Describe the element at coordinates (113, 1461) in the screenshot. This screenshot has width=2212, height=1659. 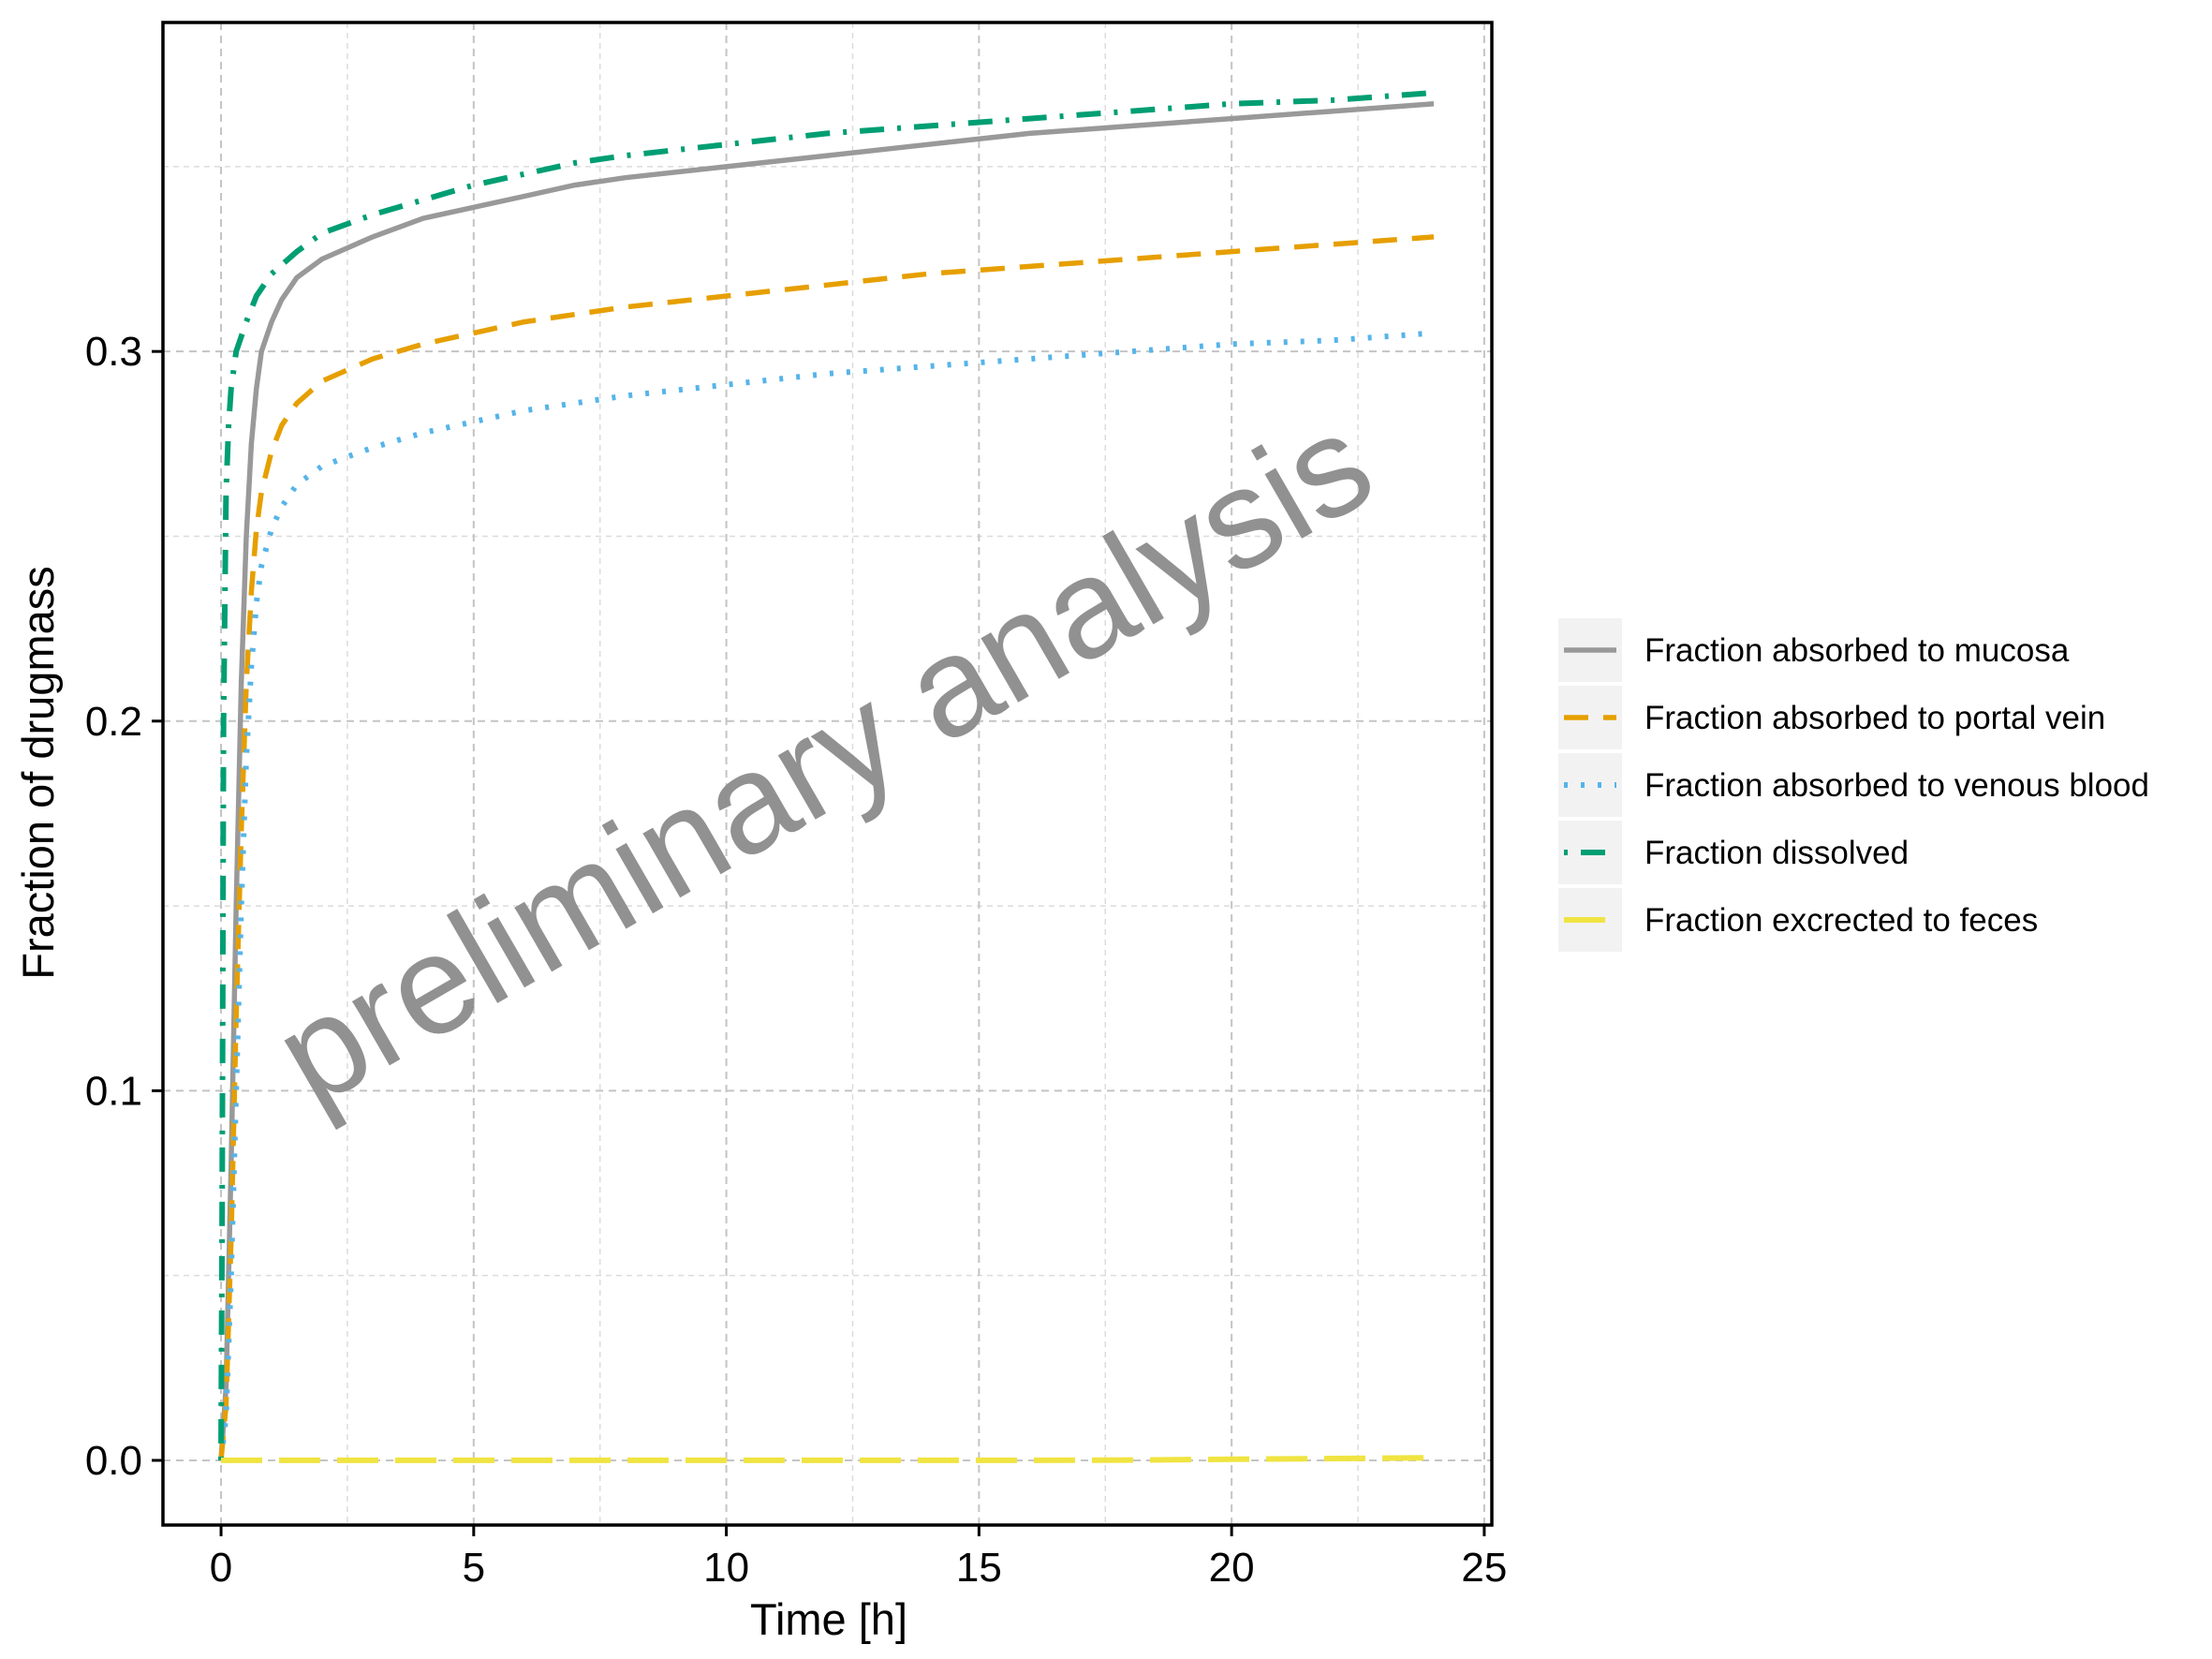
I see `y-tick-label: 0.0` at that location.